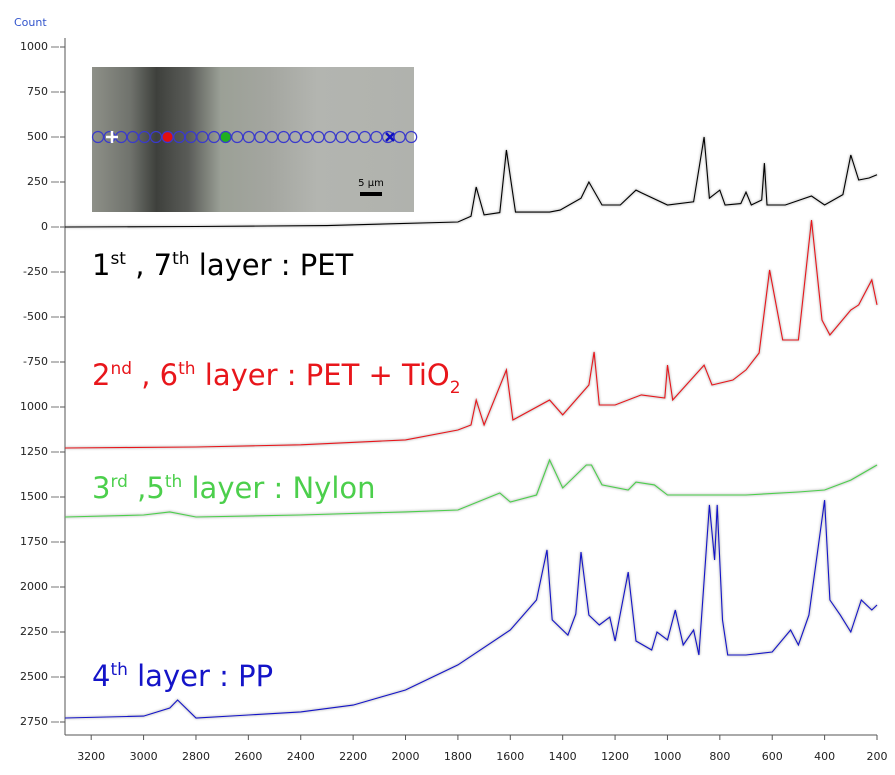 This screenshot has height=775, width=895. What do you see at coordinates (772, 756) in the screenshot?
I see `x-tick-label: 600` at bounding box center [772, 756].